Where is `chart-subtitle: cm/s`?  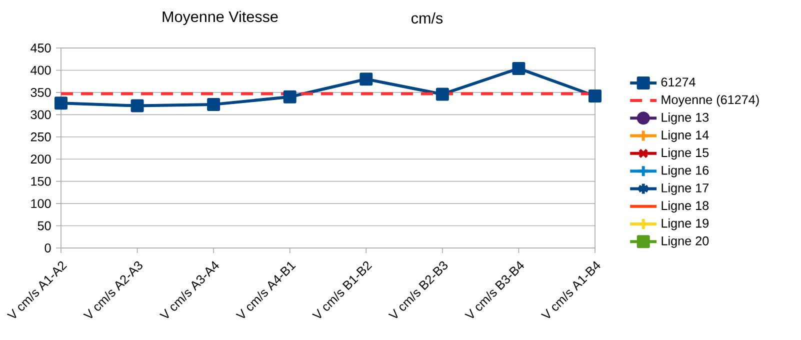 chart-subtitle: cm/s is located at coordinates (427, 18).